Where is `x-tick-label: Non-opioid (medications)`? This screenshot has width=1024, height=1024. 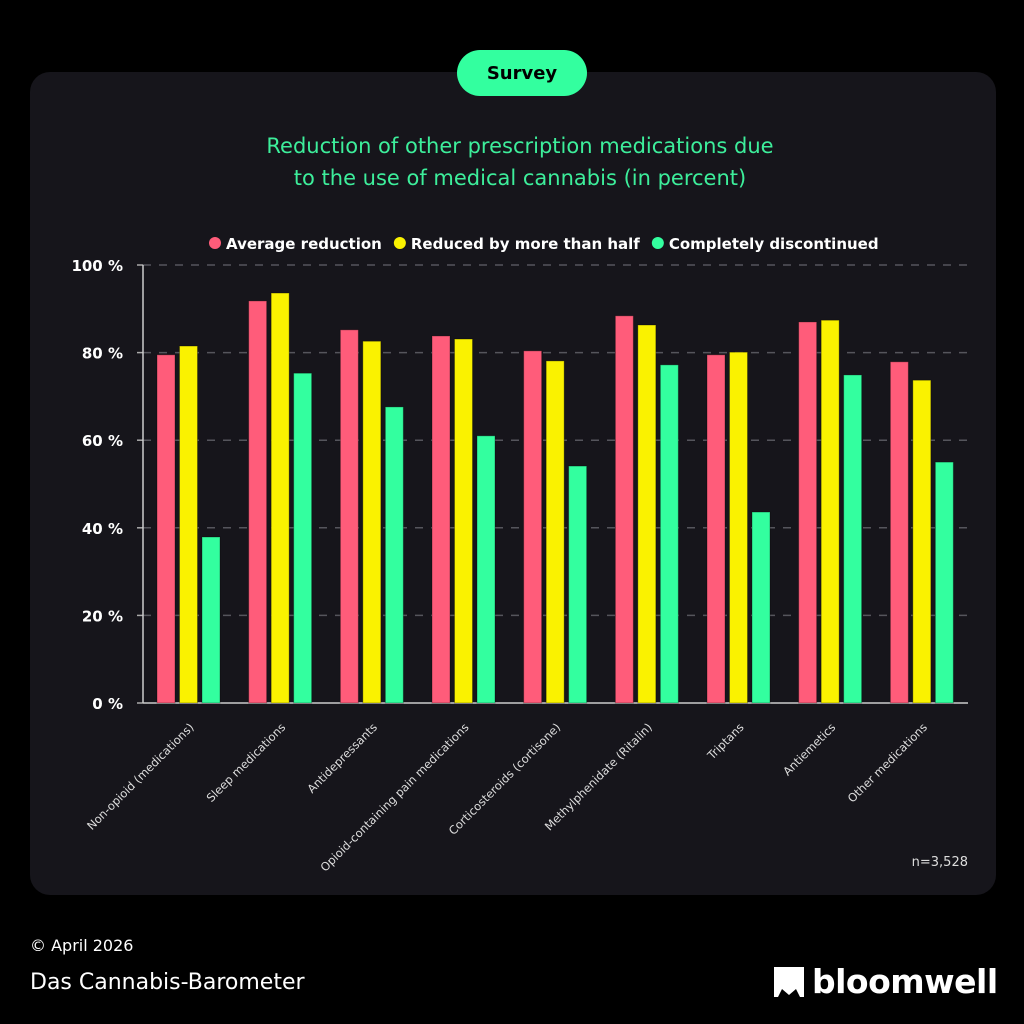
x-tick-label: Non-opioid (medications) is located at coordinates (140, 776).